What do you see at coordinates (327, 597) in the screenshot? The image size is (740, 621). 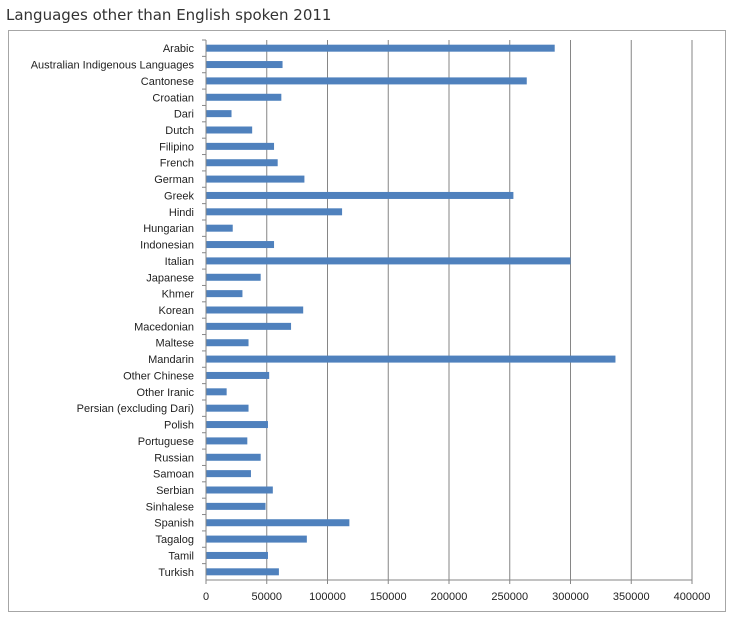 I see `x-tick-label: 100000` at bounding box center [327, 597].